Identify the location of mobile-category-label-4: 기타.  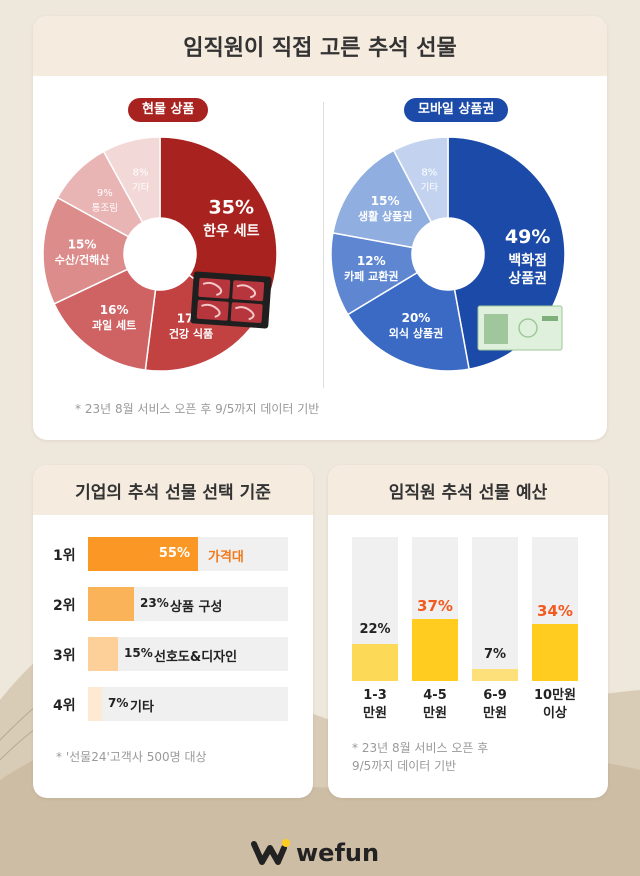
(430, 187).